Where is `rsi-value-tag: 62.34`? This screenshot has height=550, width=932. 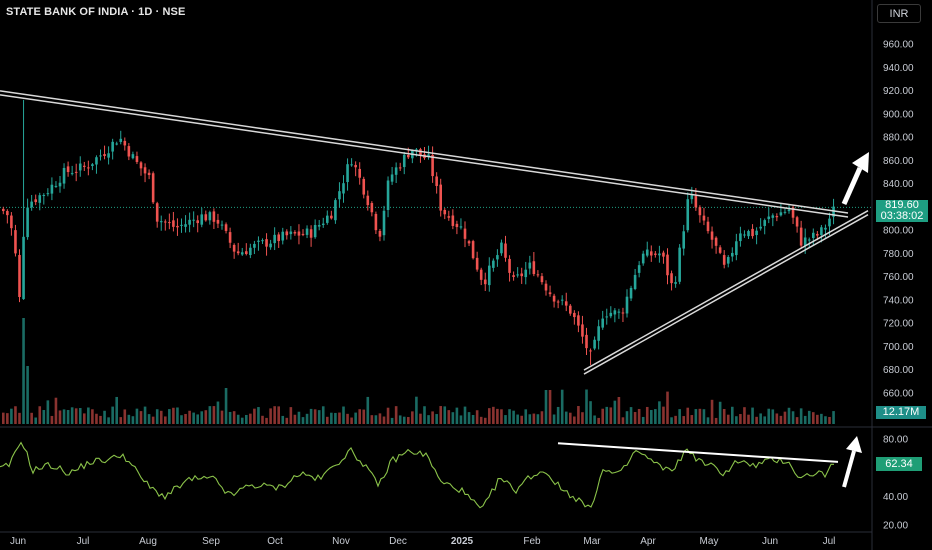
rsi-value-tag: 62.34 is located at coordinates (899, 464).